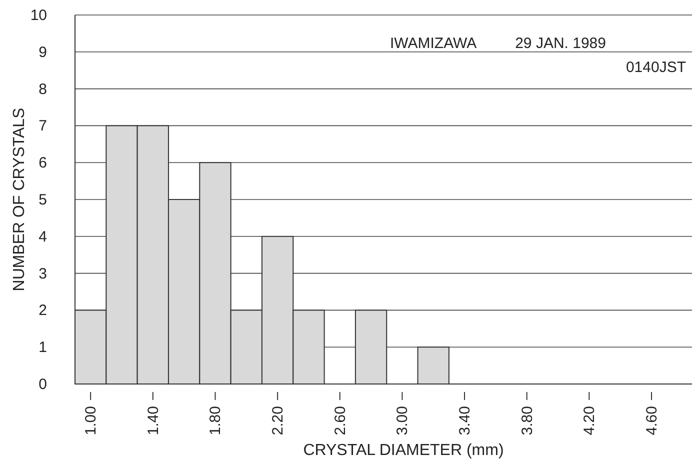 The image size is (696, 467). I want to click on y-tick-label: 10, so click(38, 15).